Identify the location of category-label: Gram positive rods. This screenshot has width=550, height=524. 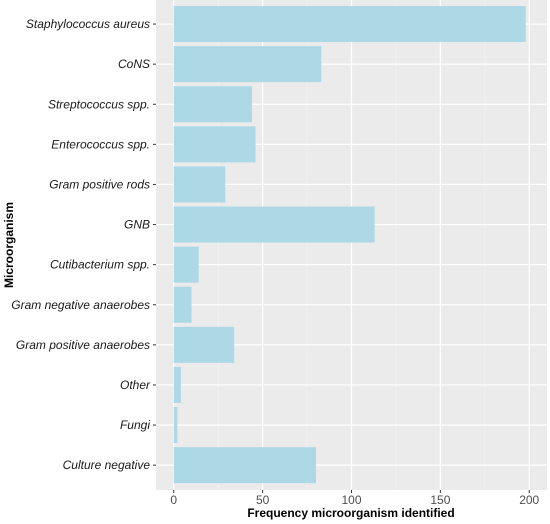
(99, 184).